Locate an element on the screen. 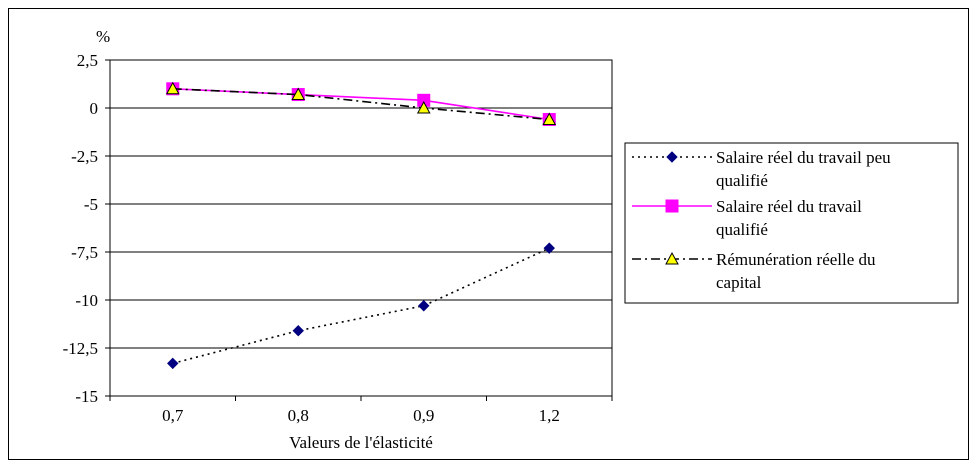  y-tick-label: -12,5 is located at coordinates (80, 348).